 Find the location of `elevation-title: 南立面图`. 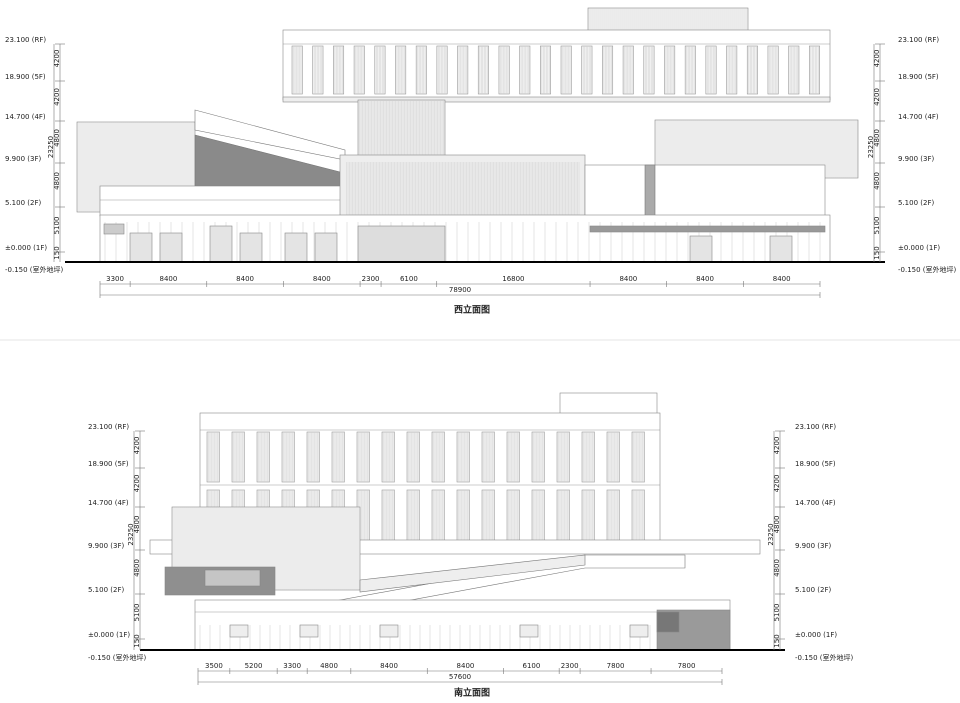

elevation-title: 南立面图 is located at coordinates (472, 693).